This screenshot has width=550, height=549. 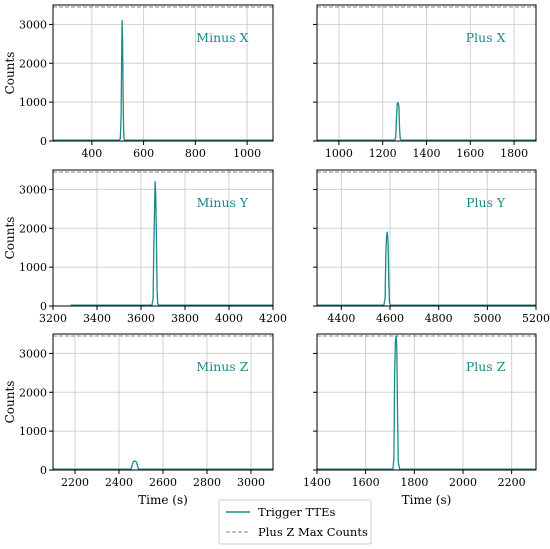 I want to click on panel-label-minus-z: Minus Z, so click(x=222, y=366).